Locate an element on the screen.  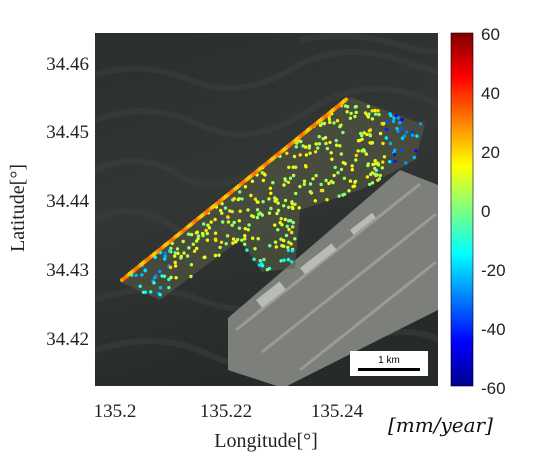
y-tick-label: 34.42 is located at coordinates (67, 339).